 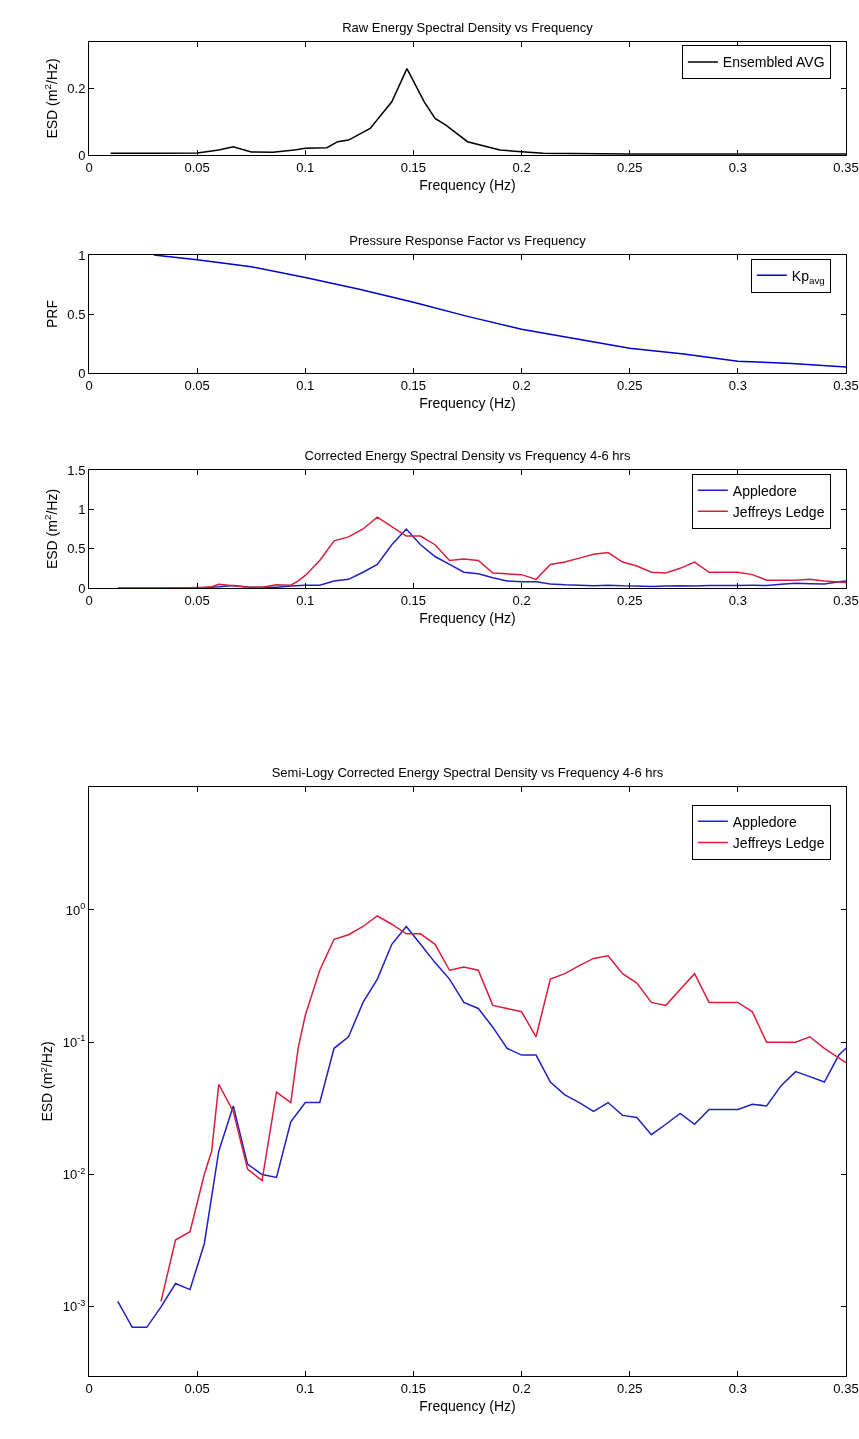 What do you see at coordinates (51, 314) in the screenshot?
I see `y-axis-title: PRF` at bounding box center [51, 314].